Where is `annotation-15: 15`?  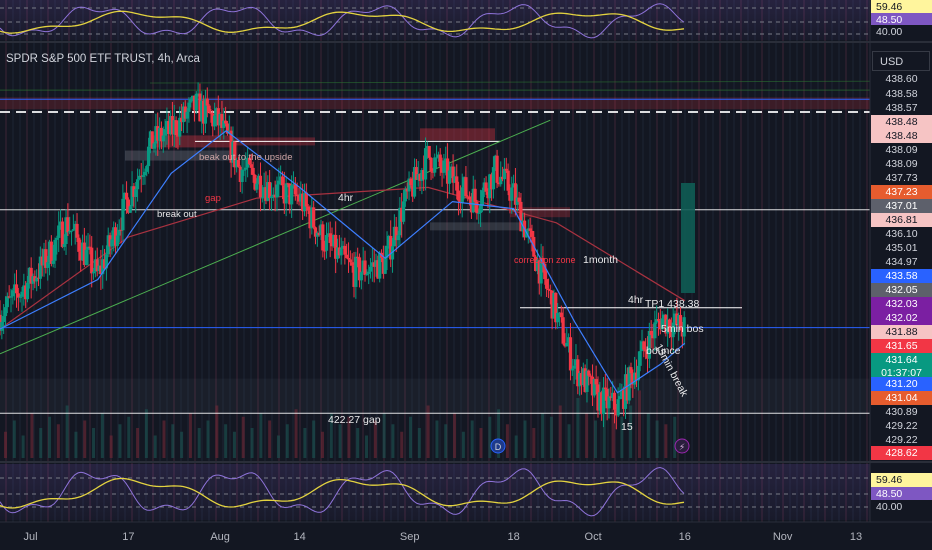 annotation-15: 15 is located at coordinates (627, 427).